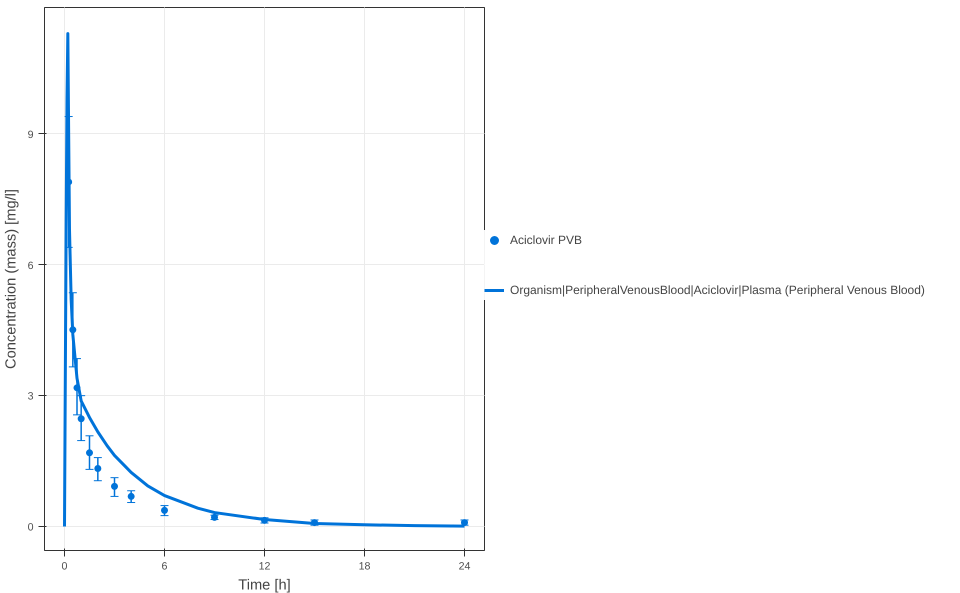  What do you see at coordinates (12, 278) in the screenshot?
I see `y-axis-title: Concentration (mass) [mg/l]` at bounding box center [12, 278].